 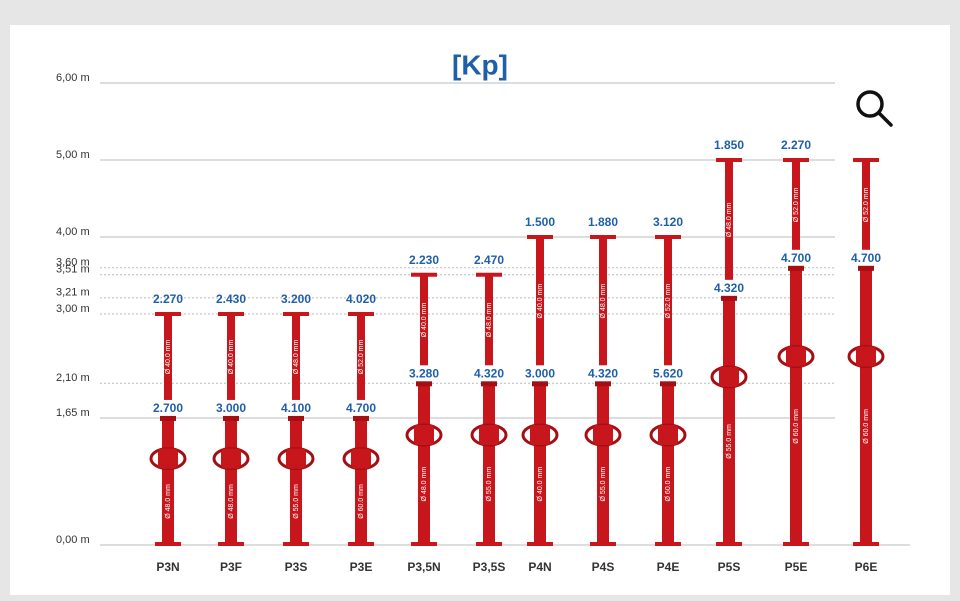 I want to click on bottom-load-label: 3.280, so click(x=424, y=373).